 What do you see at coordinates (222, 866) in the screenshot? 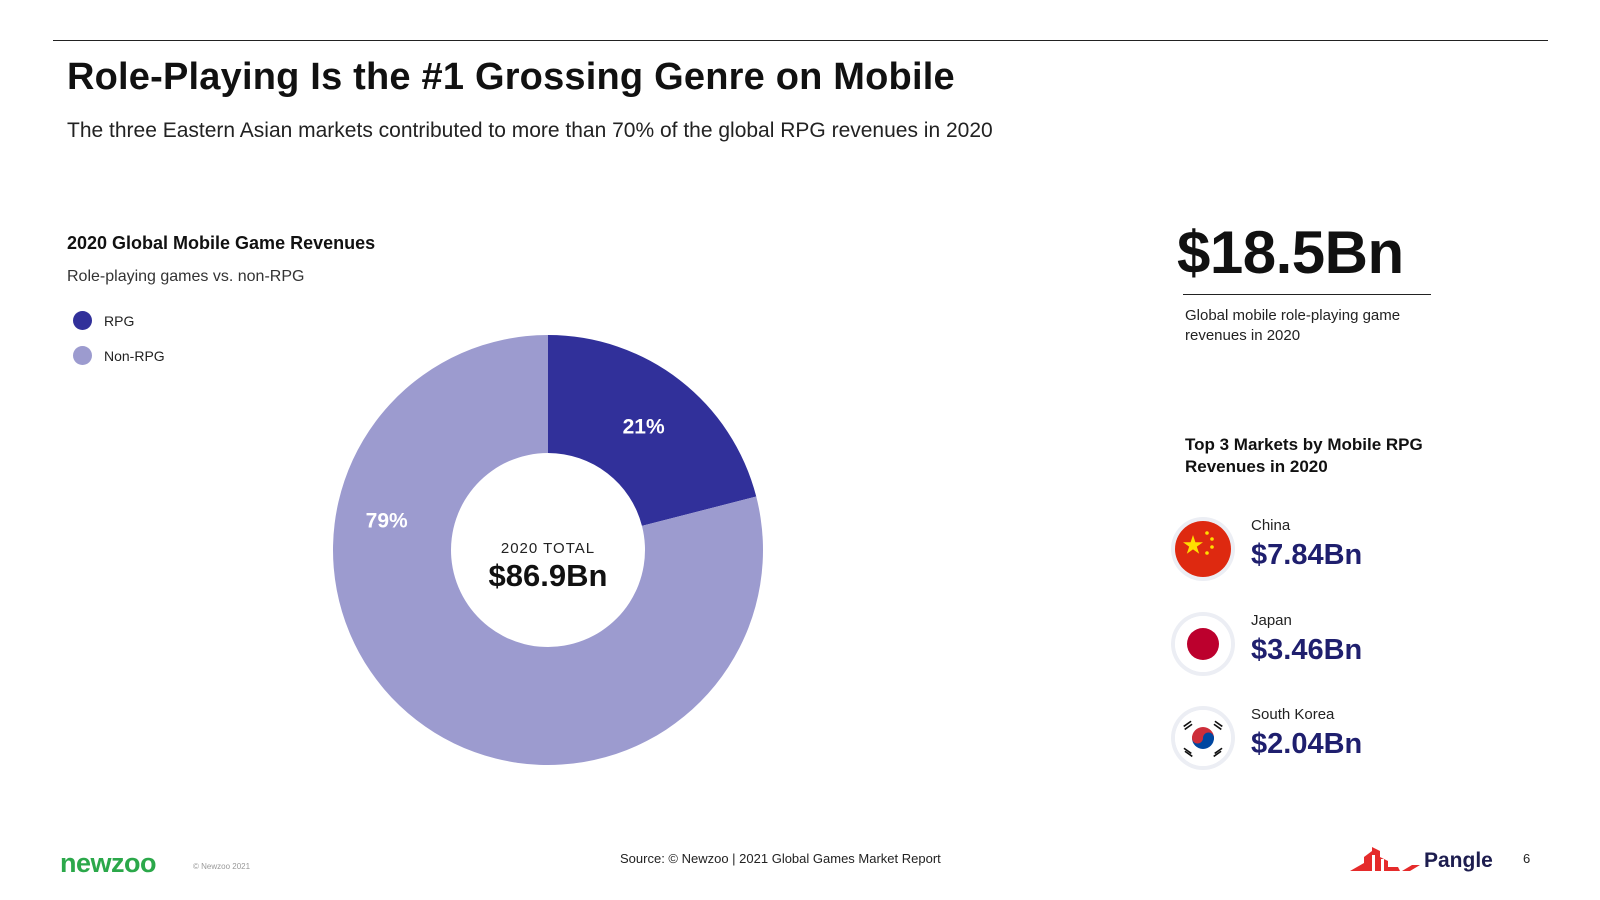
I see `copyright-text: © Newzoo 2021` at bounding box center [222, 866].